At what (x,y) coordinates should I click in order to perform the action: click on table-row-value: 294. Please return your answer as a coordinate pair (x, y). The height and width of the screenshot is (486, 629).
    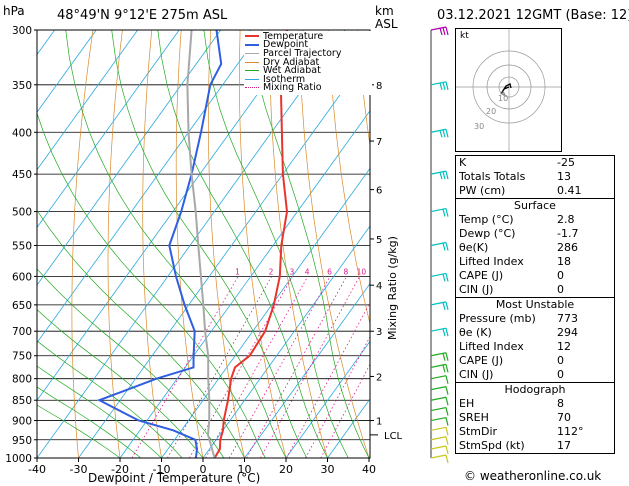
    Looking at the image, I should click on (567, 332).